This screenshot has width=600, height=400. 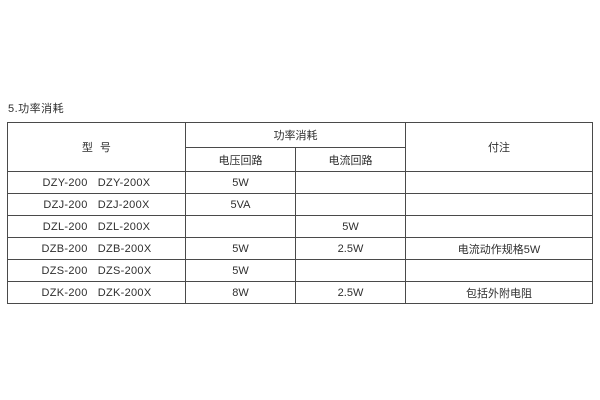 I want to click on table-row-dzl: DZL-200 DZL-200X 5W, so click(x=300, y=226).